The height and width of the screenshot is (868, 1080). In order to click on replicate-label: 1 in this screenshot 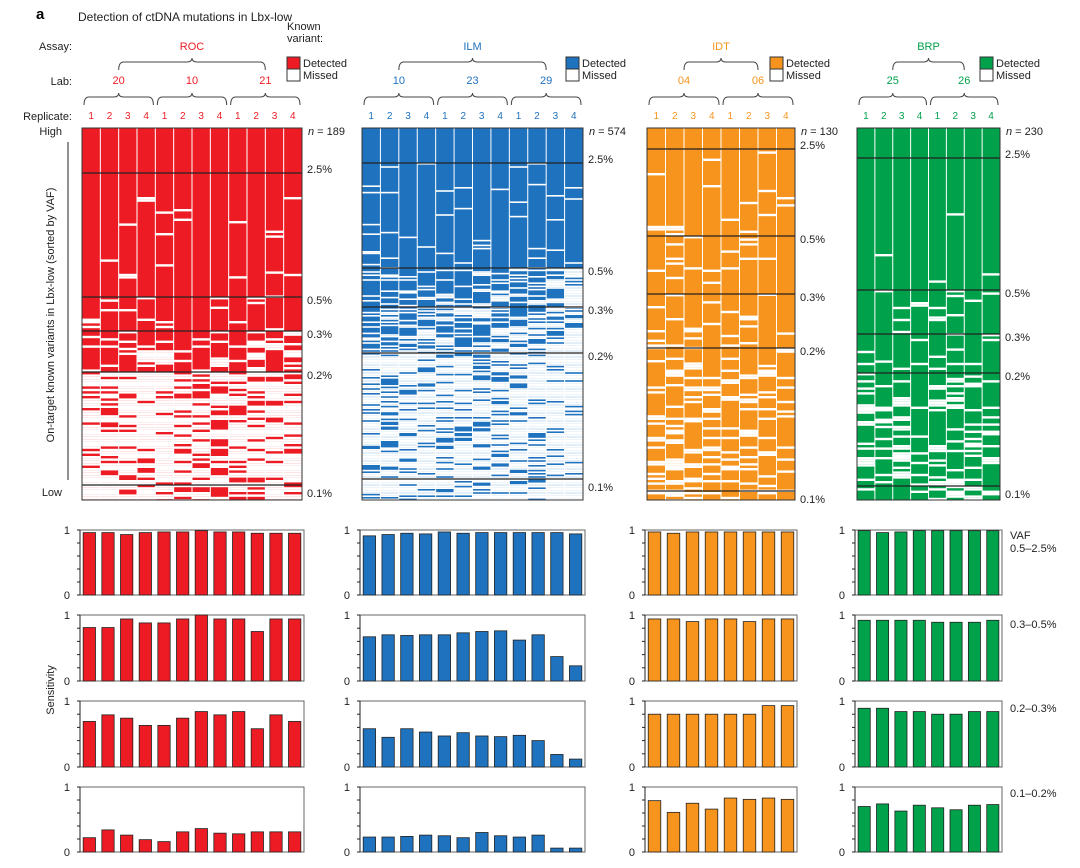, I will do `click(445, 116)`.